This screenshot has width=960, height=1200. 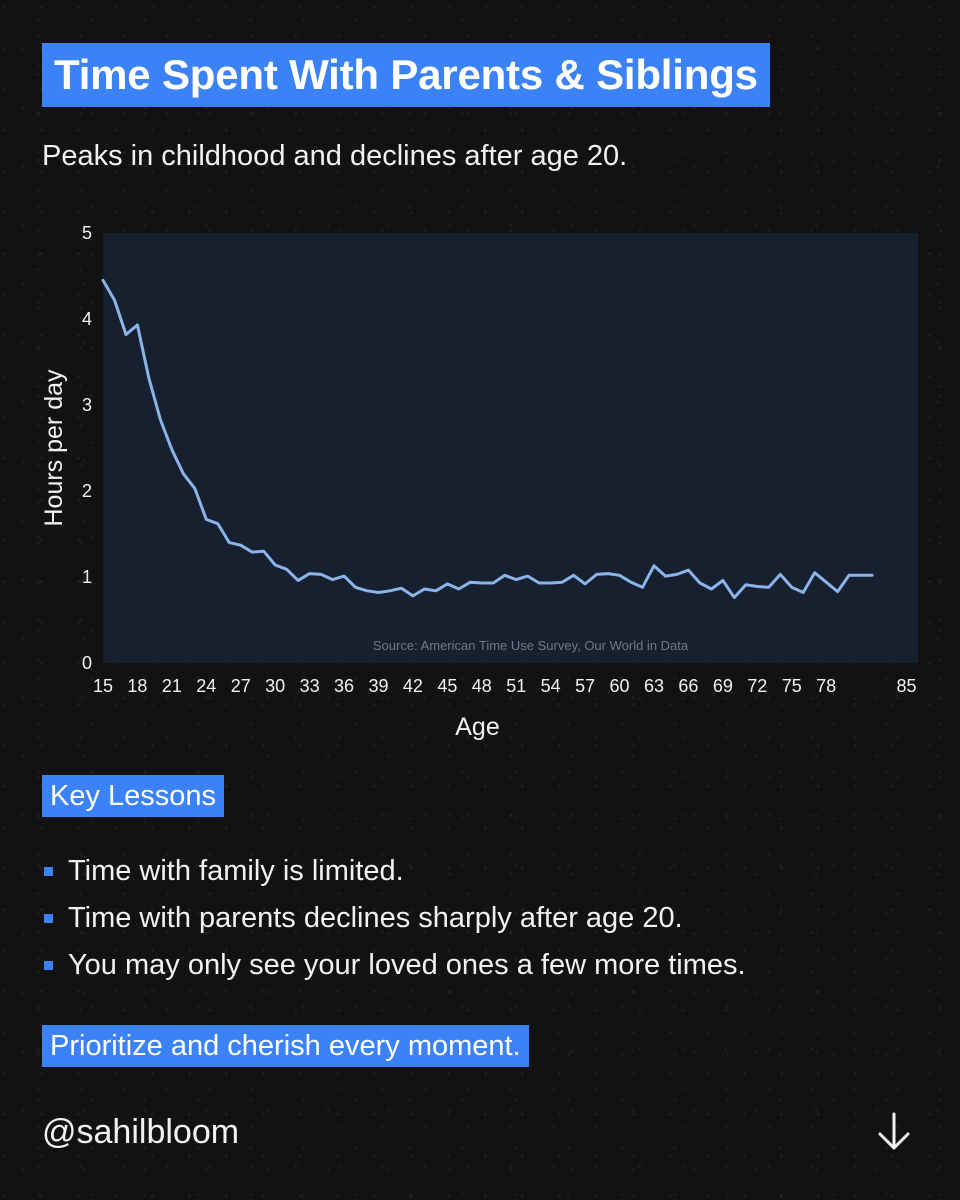 I want to click on x-tick-label: 60, so click(x=620, y=686).